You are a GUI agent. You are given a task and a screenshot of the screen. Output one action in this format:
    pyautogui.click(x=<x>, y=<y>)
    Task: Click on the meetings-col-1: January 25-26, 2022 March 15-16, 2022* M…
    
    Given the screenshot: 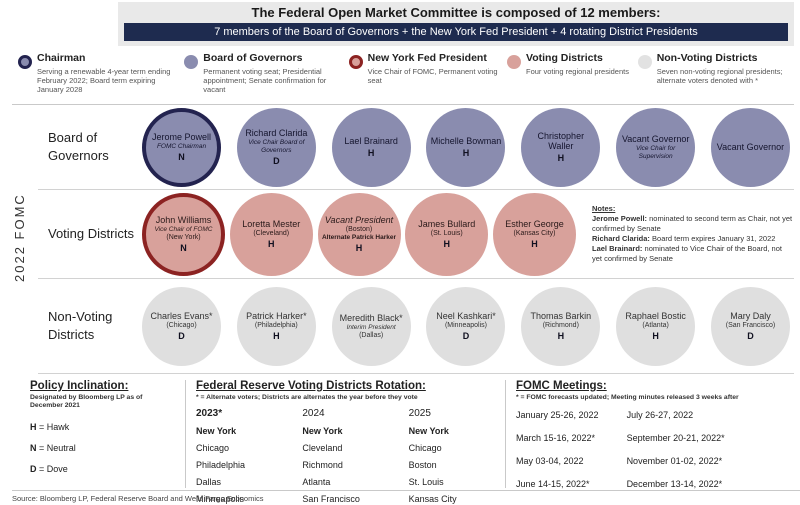 What is the action you would take?
    pyautogui.click(x=557, y=456)
    